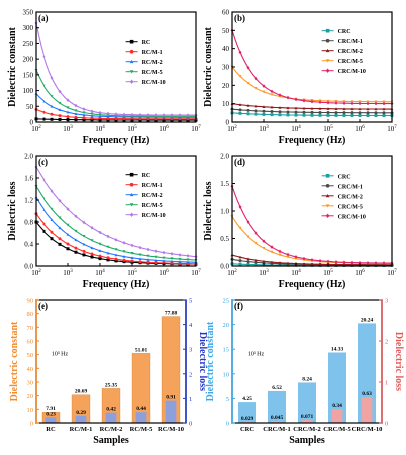  What do you see at coordinates (350, 62) in the screenshot?
I see `legend-label: CRC/M-5` at bounding box center [350, 62].